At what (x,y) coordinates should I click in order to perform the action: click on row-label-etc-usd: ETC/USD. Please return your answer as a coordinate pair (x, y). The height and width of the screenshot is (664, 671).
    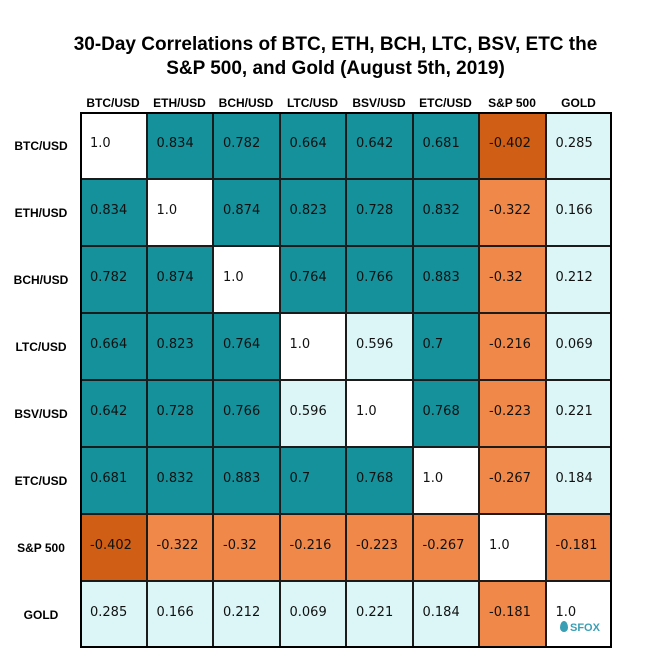
    Looking at the image, I should click on (41, 480).